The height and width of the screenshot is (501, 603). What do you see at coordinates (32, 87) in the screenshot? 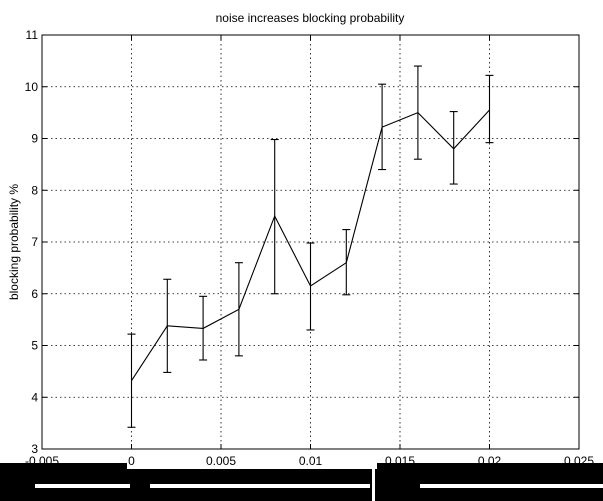
I see `y-tick-label: 10` at bounding box center [32, 87].